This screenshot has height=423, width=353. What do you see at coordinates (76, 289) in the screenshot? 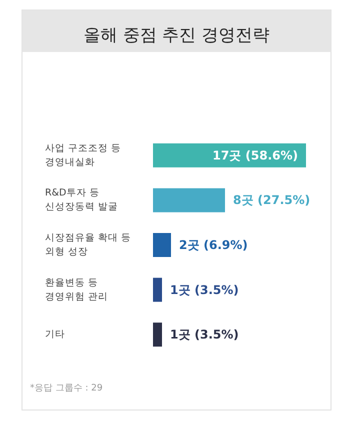
I see `y-tick-label: 환율변동 등 경영위험 관리` at bounding box center [76, 289].